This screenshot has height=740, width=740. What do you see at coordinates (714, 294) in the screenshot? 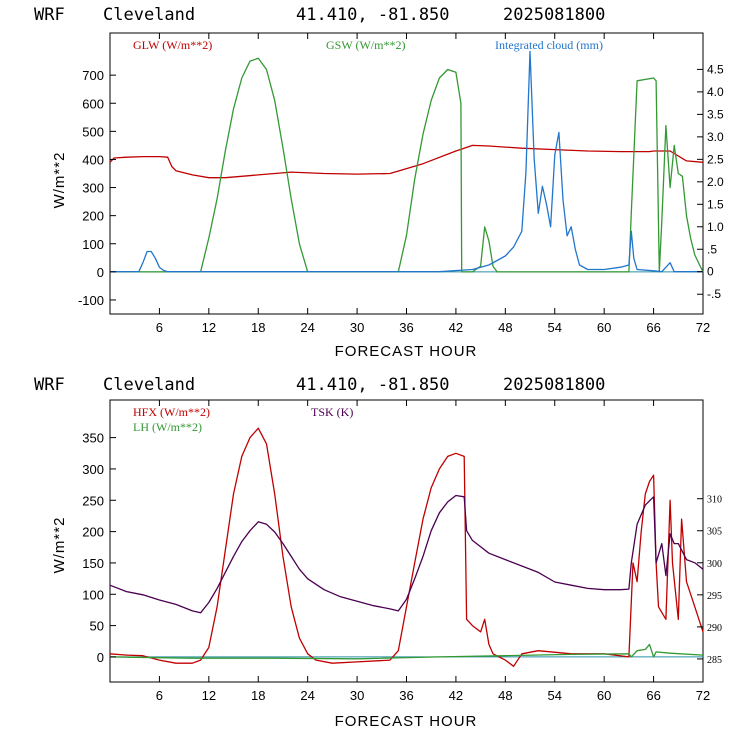
I see `y2-tick-label: -.5` at bounding box center [714, 294].